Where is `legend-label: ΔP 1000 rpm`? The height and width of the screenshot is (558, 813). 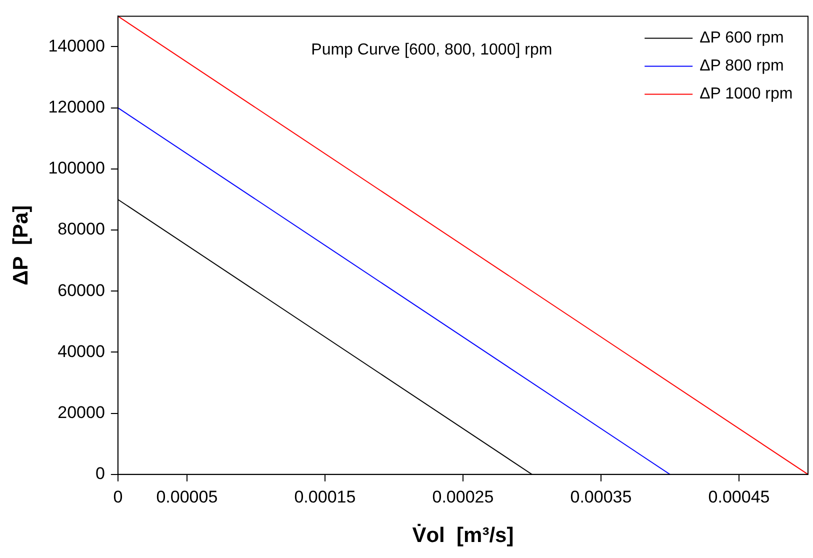 legend-label: ΔP 1000 rpm is located at coordinates (746, 94).